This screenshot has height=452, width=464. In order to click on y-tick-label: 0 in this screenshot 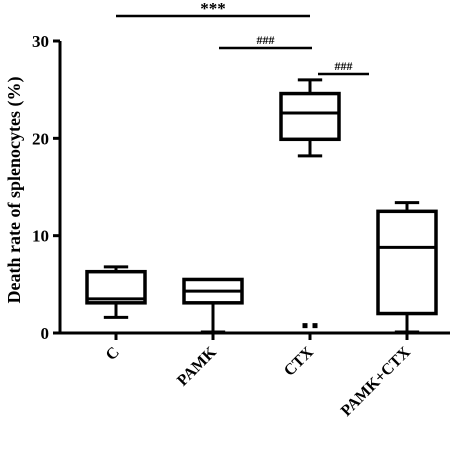, I will do `click(45, 333)`.